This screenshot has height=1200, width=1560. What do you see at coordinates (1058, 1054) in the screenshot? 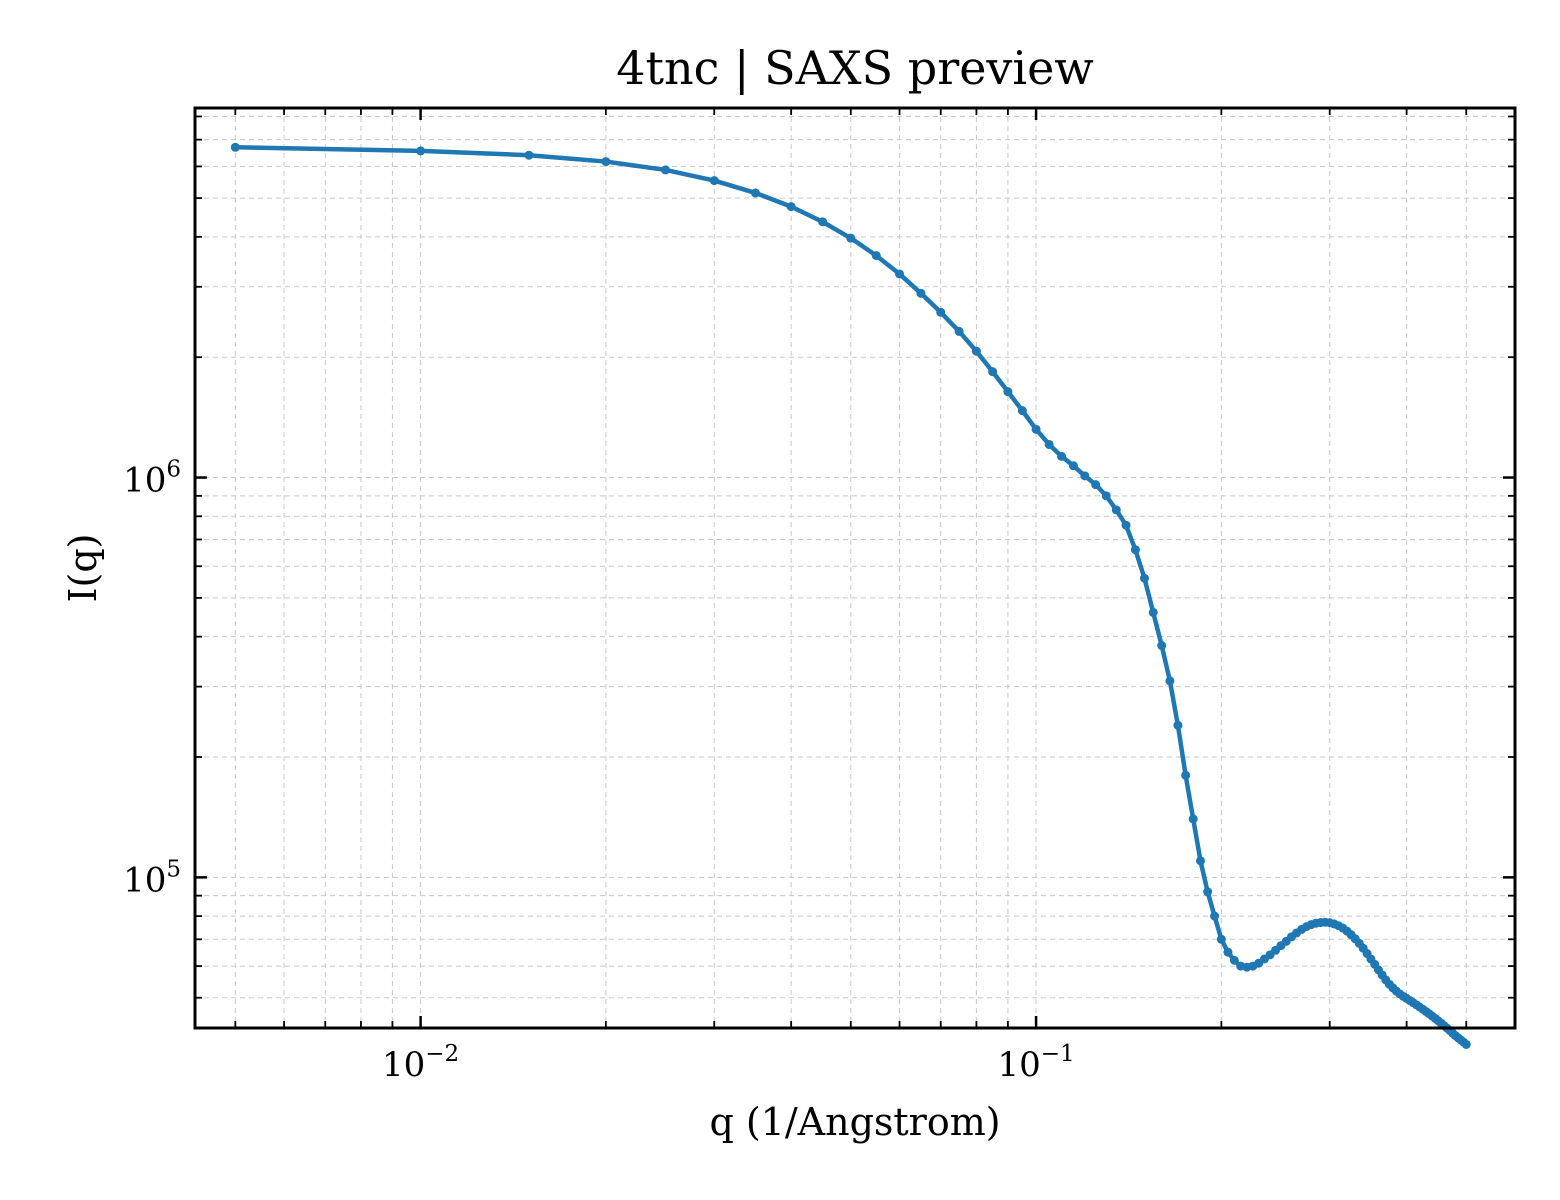
I see `x-tick-label-exponent: −1` at bounding box center [1058, 1054].